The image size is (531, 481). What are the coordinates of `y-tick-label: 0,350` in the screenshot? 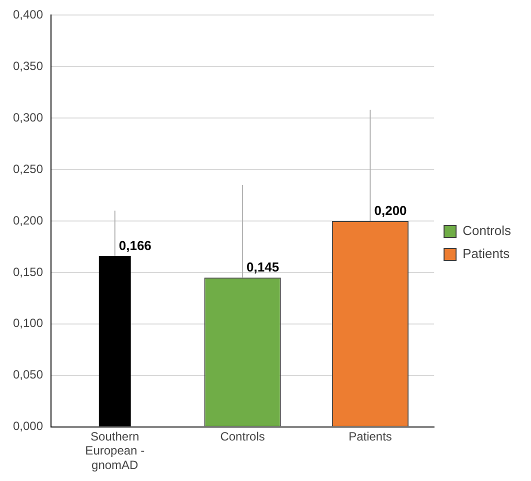 It's located at (28, 65).